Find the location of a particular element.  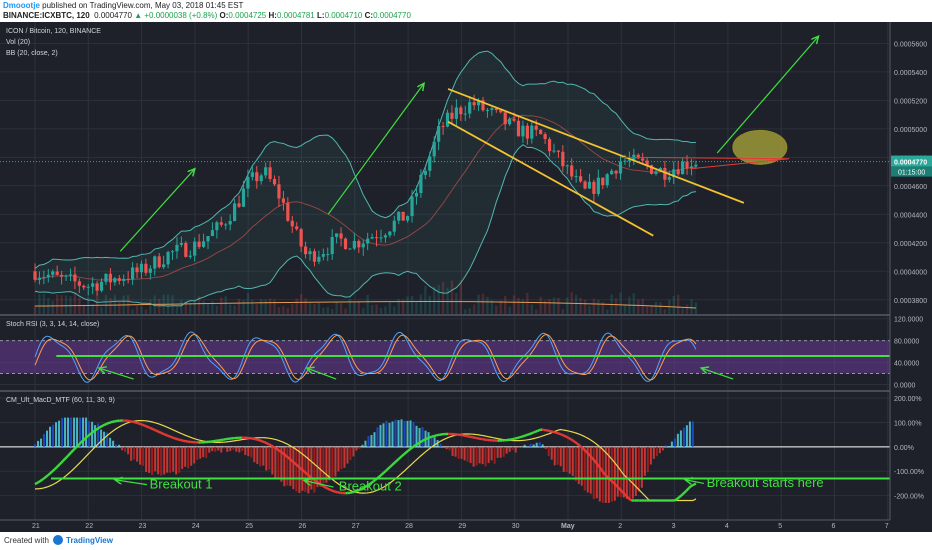

tradingview-logo-icon is located at coordinates (58, 540).